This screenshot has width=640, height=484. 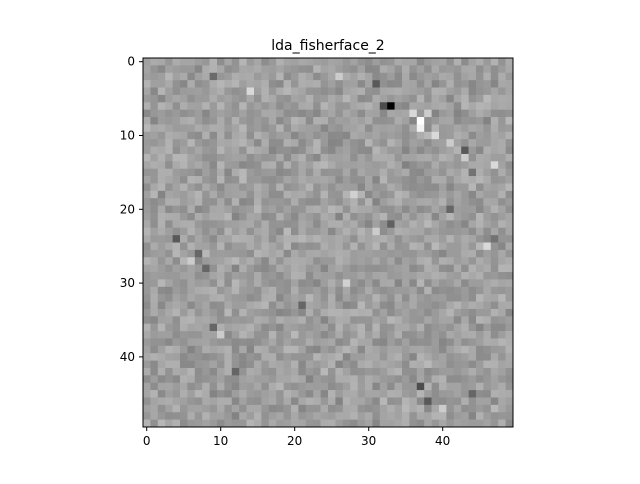 What do you see at coordinates (368, 441) in the screenshot?
I see `x-tick-label: 30` at bounding box center [368, 441].